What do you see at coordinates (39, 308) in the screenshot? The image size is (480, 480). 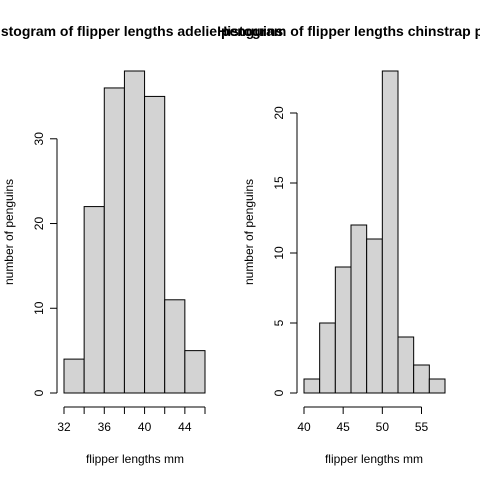 I see `adelie-y-tick-label-1: 10` at bounding box center [39, 308].